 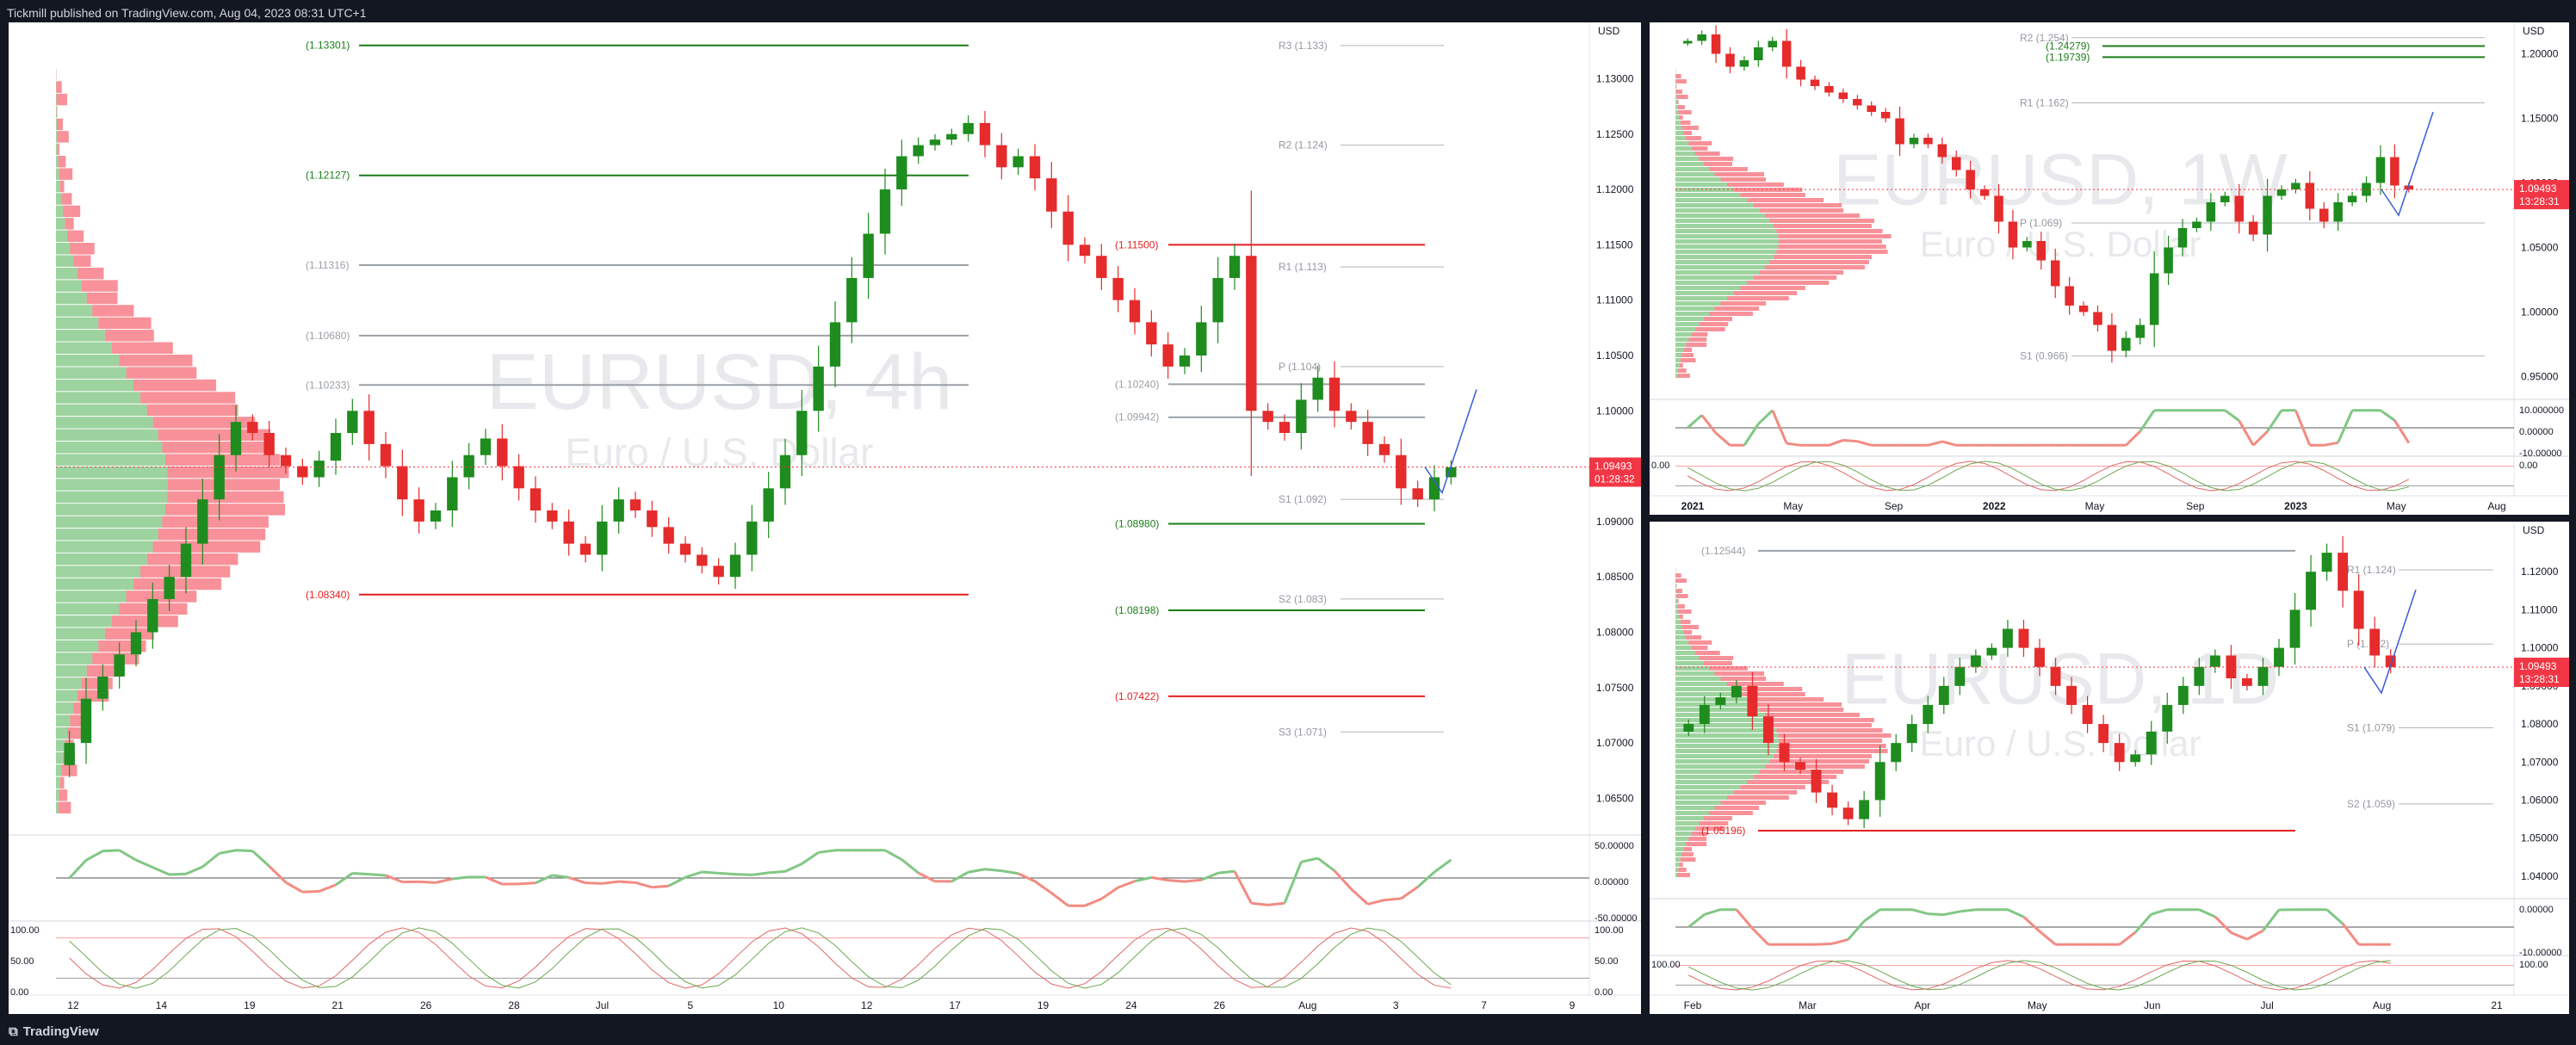 I want to click on price-tick-label: 1.11000, so click(x=1615, y=300).